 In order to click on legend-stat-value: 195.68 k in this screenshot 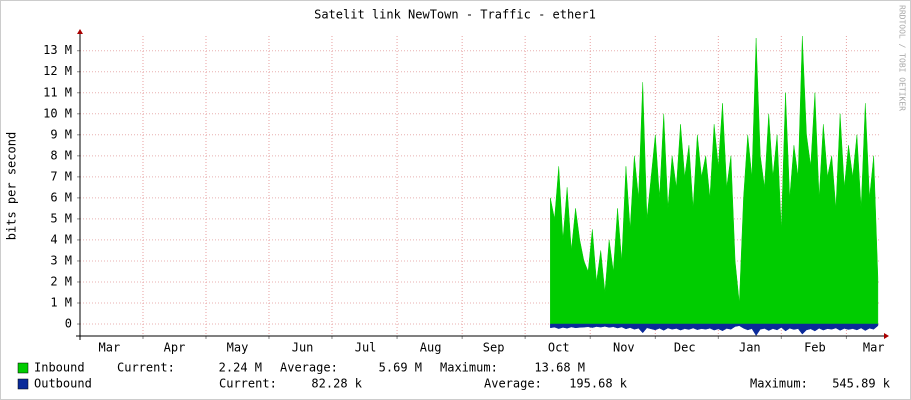, I will do `click(598, 384)`.